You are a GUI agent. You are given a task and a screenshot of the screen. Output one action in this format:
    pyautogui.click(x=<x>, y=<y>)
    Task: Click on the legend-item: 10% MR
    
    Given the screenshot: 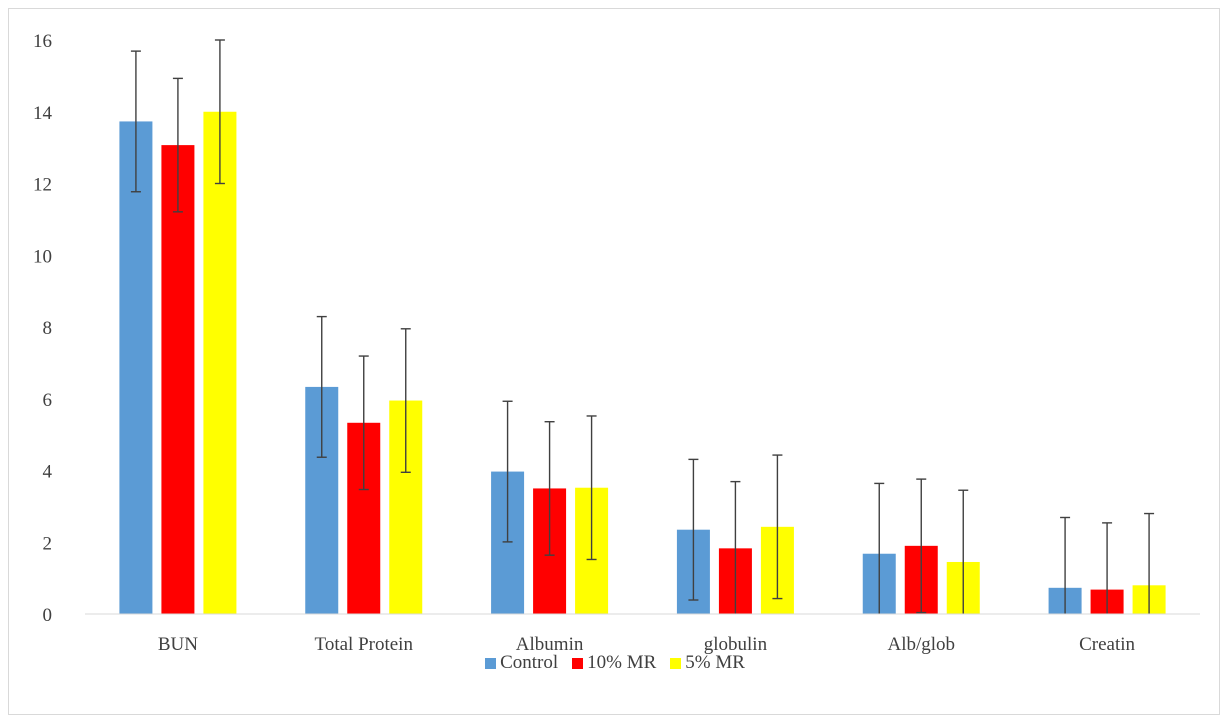 What is the action you would take?
    pyautogui.click(x=614, y=663)
    